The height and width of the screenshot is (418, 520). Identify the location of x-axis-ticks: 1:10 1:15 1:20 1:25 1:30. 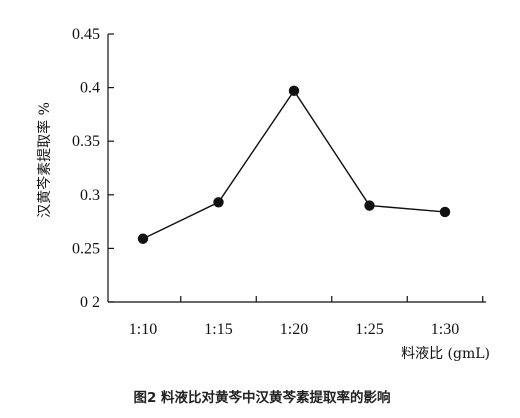
(306, 317).